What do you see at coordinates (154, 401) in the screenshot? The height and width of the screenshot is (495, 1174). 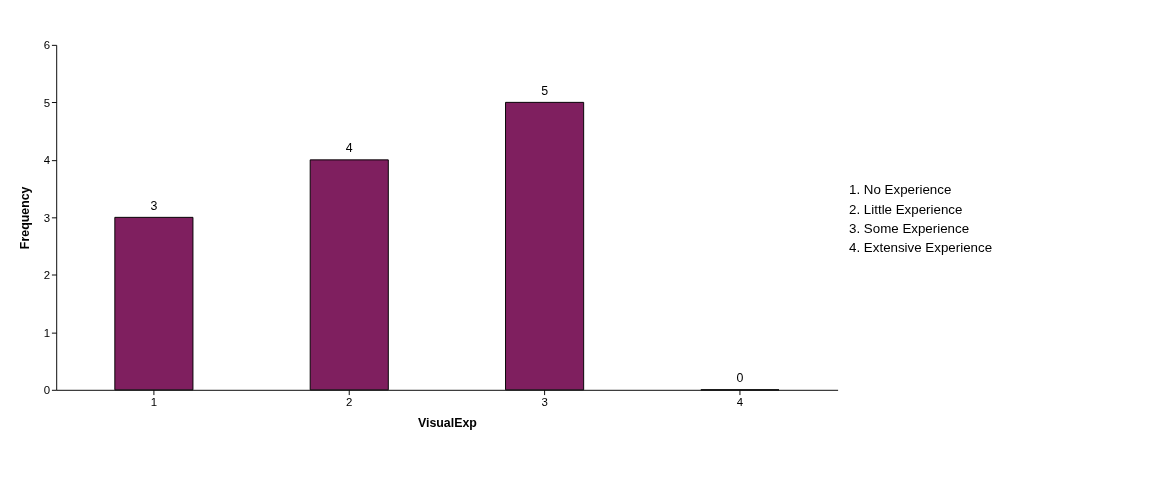 I see `x-tick-label: 1` at bounding box center [154, 401].